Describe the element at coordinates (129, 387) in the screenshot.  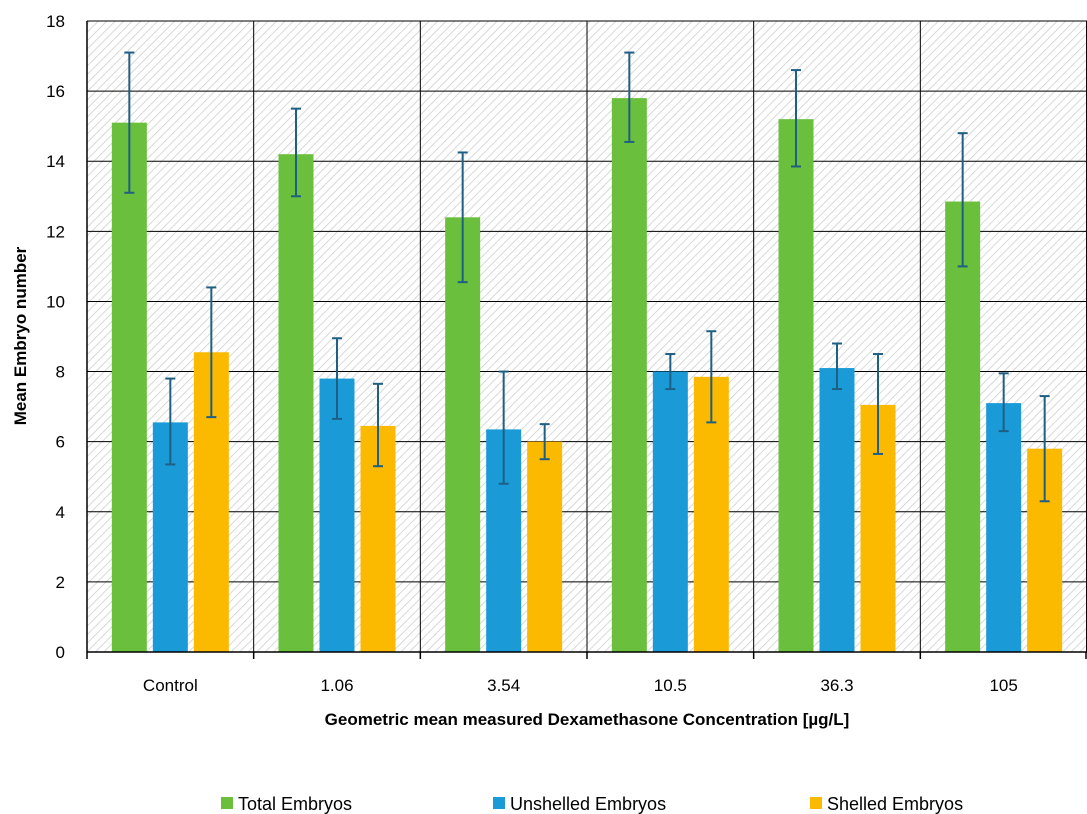
I see `bar-total-embryos-control` at that location.